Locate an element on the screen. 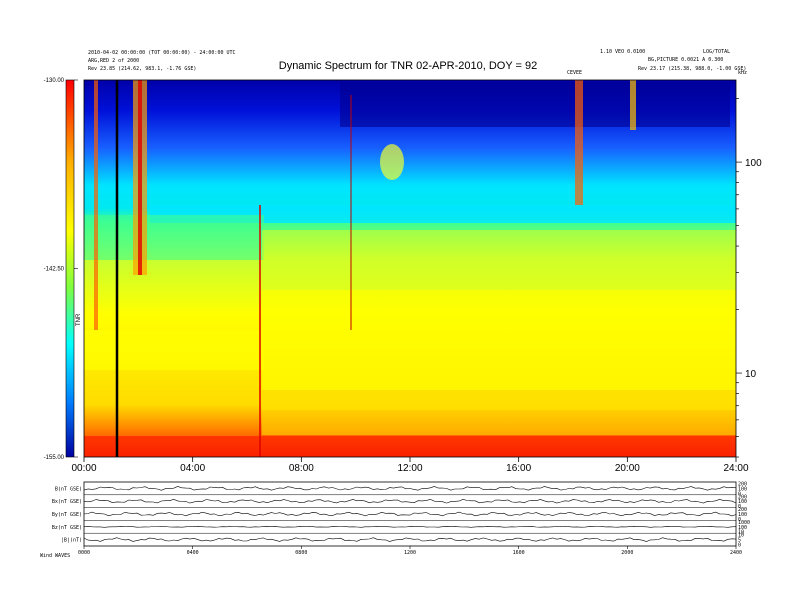 This screenshot has height=612, width=792. bottom-tick-label: 2000 is located at coordinates (627, 553).